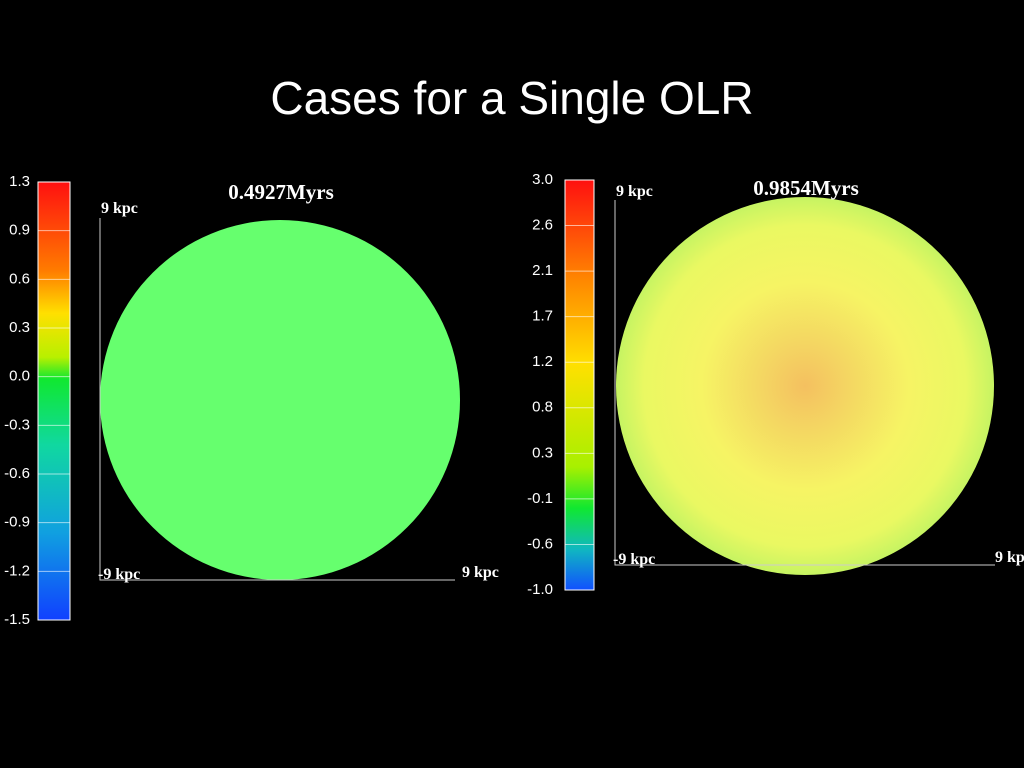  Describe the element at coordinates (17, 570) in the screenshot. I see `colorbar-label: -1.2` at that location.